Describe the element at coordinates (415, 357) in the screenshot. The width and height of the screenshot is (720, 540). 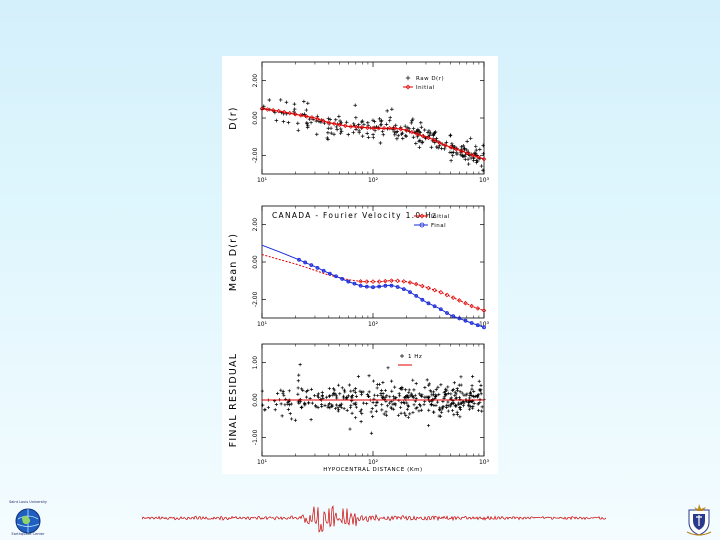
I see `legend-residual-label: 1 Hz` at that location.